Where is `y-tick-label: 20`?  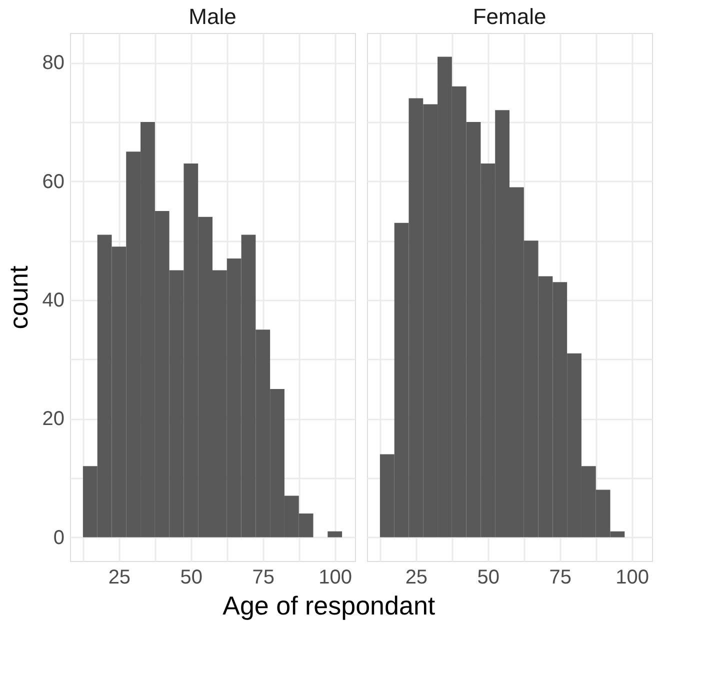
y-tick-label: 20 is located at coordinates (53, 419).